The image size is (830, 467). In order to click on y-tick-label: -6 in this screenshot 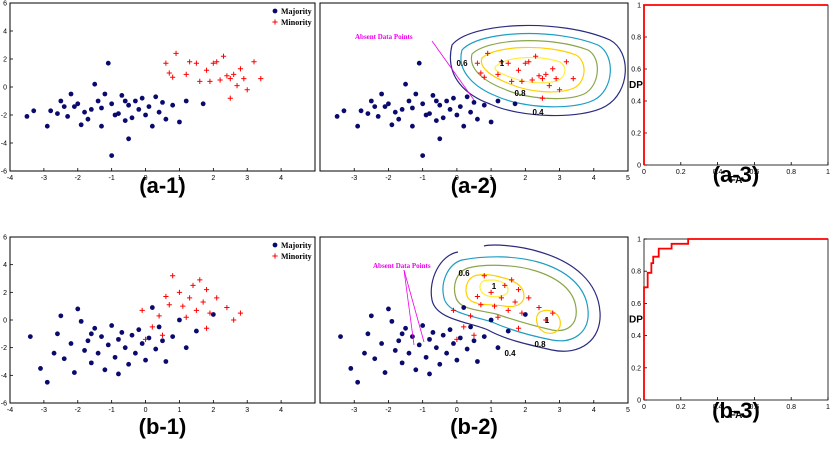, I will do `click(4, 404)`.